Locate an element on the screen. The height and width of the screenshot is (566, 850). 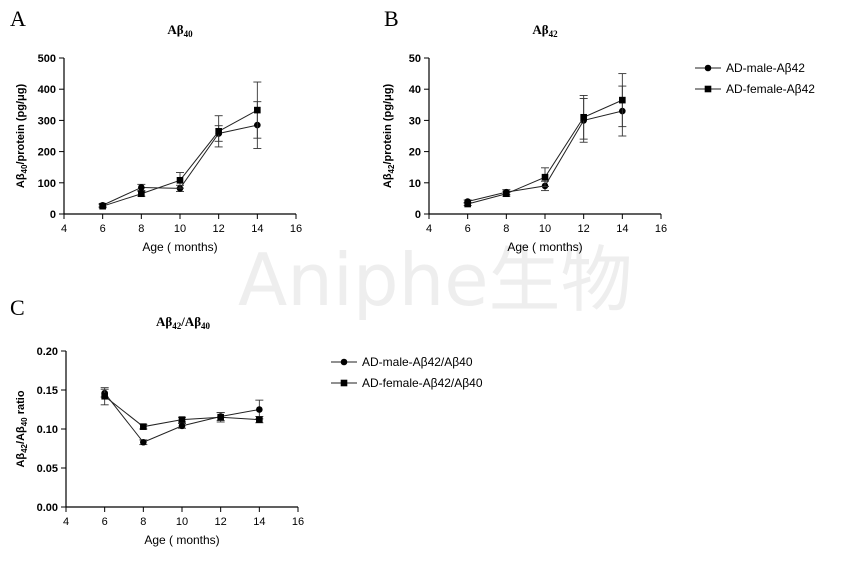
legend-item: AD-male-Aβ42/Aβ40 is located at coordinates (402, 362).